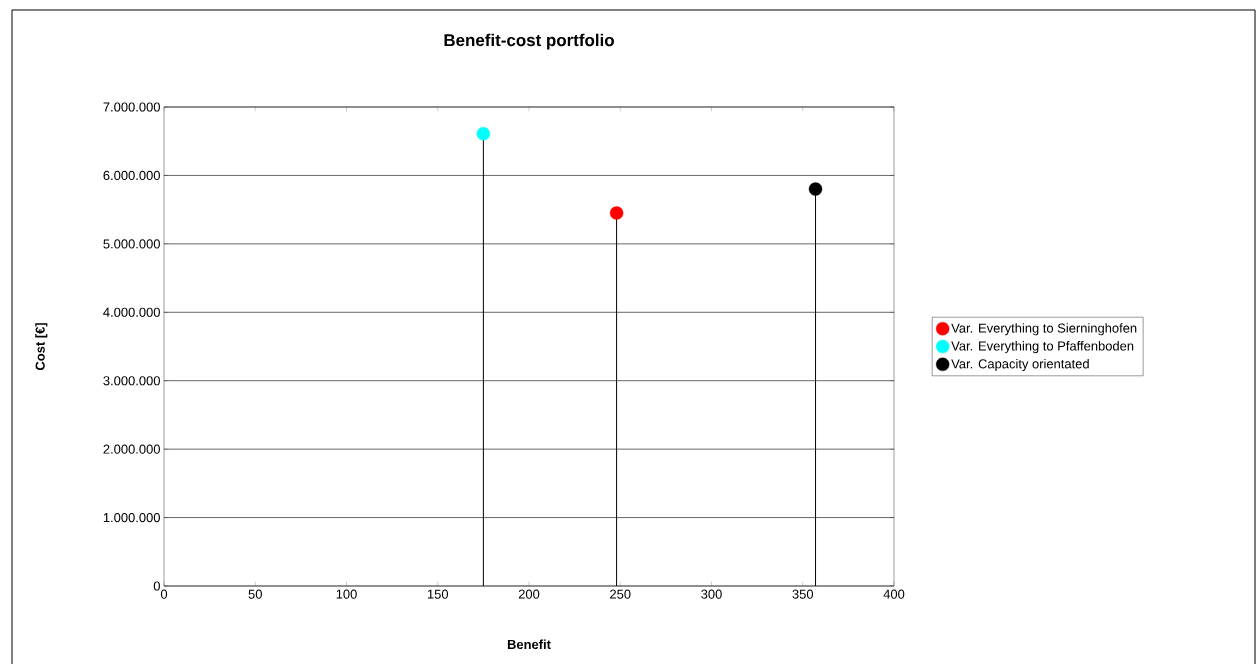  Describe the element at coordinates (156, 586) in the screenshot. I see `y-tick-label: 0` at that location.